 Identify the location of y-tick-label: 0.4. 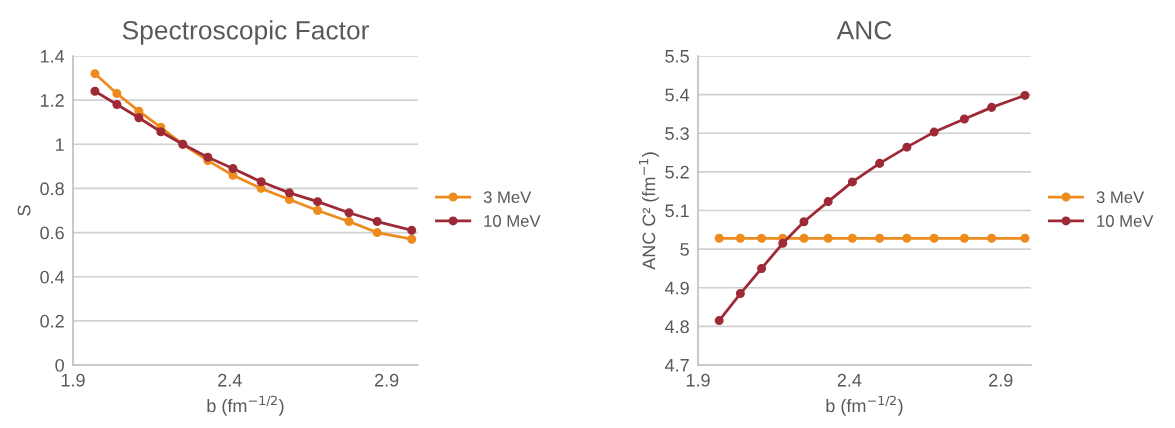
(52, 277).